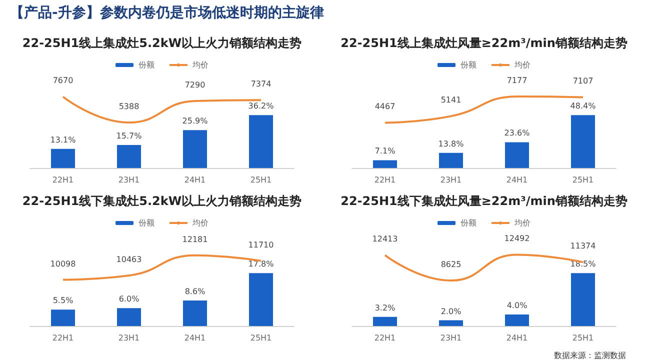  What do you see at coordinates (451, 143) in the screenshot?
I see `data-label: 13.8%` at bounding box center [451, 143].